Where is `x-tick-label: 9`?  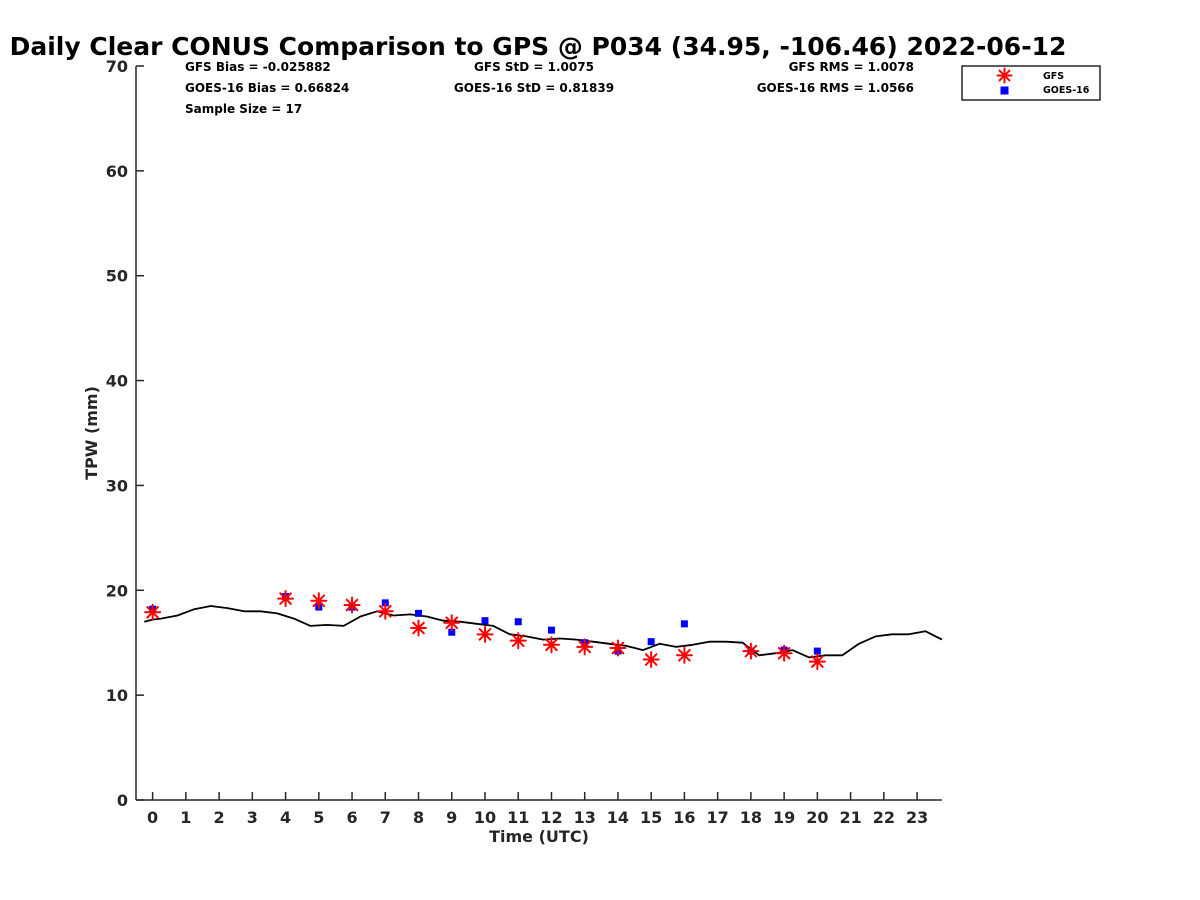
x-tick-label: 9 is located at coordinates (451, 817).